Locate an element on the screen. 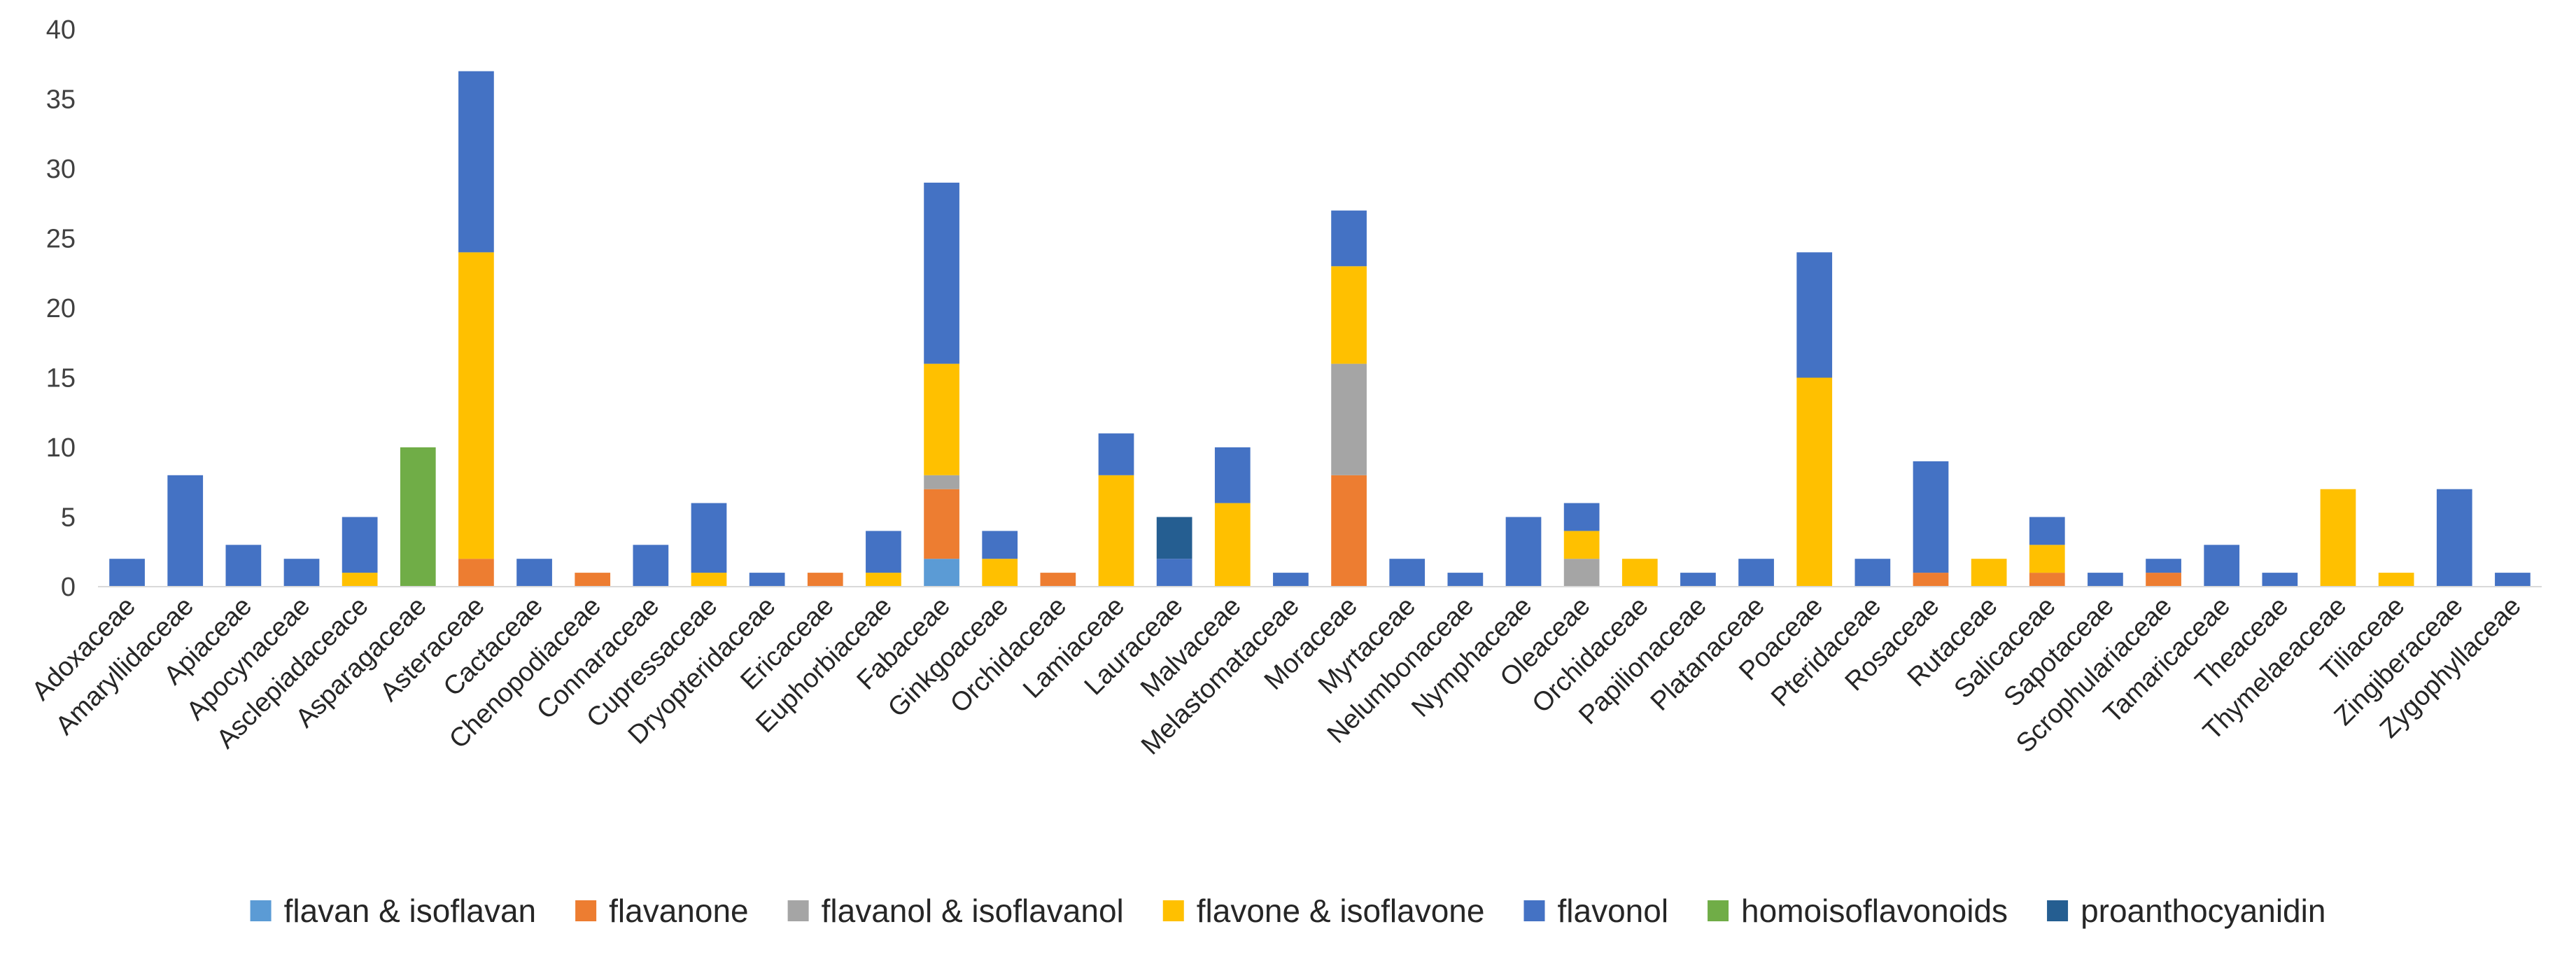 Image resolution: width=2576 pixels, height=964 pixels. bar-moraceae-21-flavanone is located at coordinates (1349, 531).